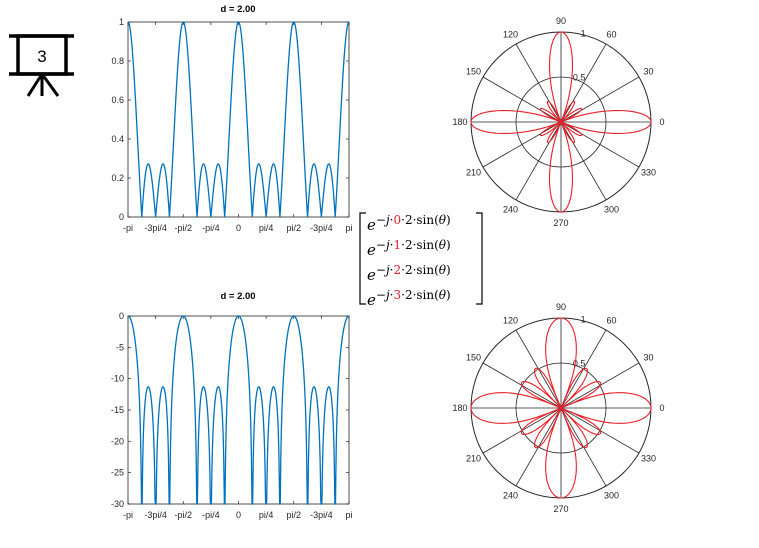 This screenshot has width=759, height=548. What do you see at coordinates (479, 258) in the screenshot?
I see `right-bracket` at bounding box center [479, 258].